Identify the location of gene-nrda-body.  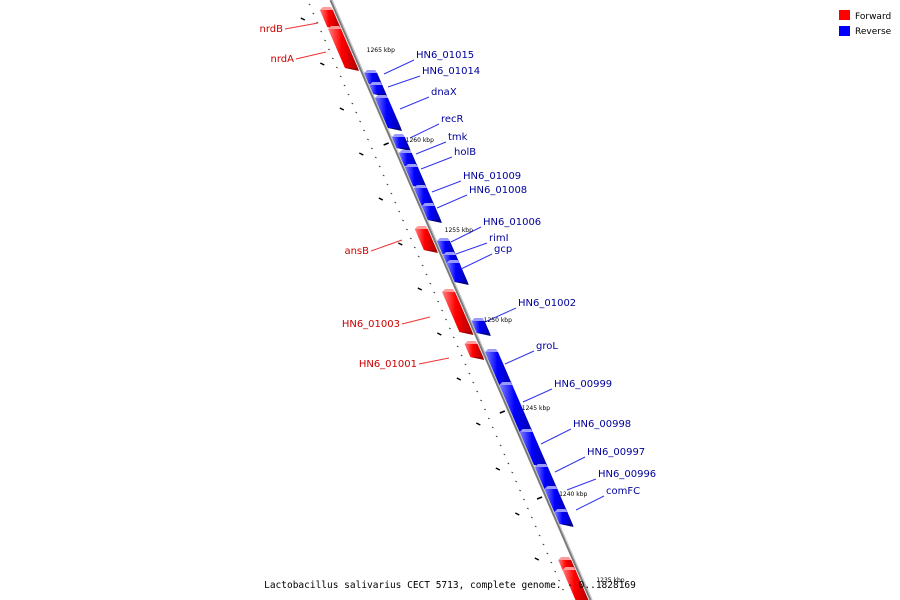
(343, 48).